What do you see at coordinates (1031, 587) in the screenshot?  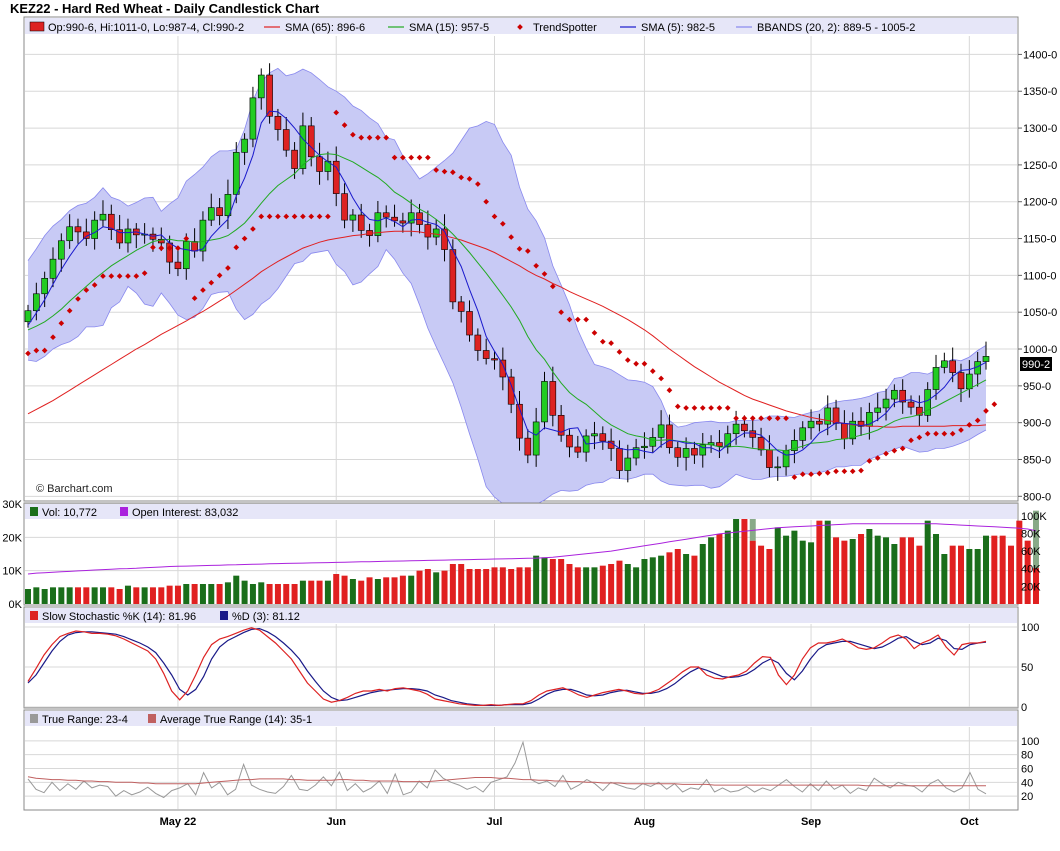 I see `open-interest-tick-label: 20K` at bounding box center [1031, 587].